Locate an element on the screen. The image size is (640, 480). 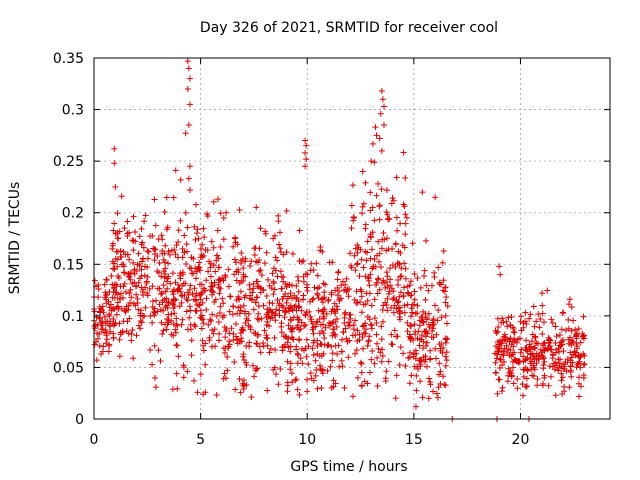
x-tick-label: 15 is located at coordinates (414, 440).